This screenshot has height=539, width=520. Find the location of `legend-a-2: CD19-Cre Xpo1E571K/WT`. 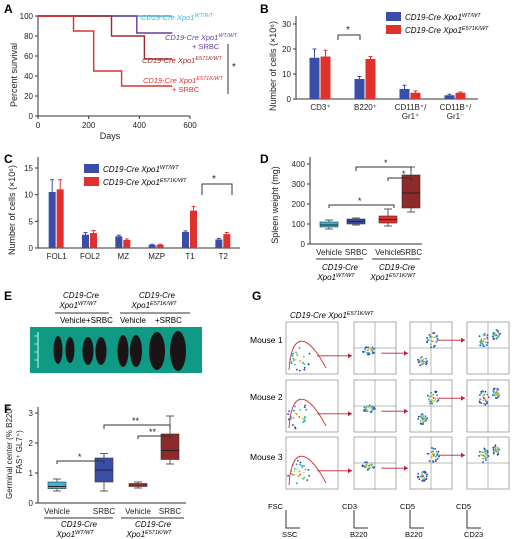

legend-a-2: CD19-Cre Xpo1E571K/WT is located at coordinates (182, 60).